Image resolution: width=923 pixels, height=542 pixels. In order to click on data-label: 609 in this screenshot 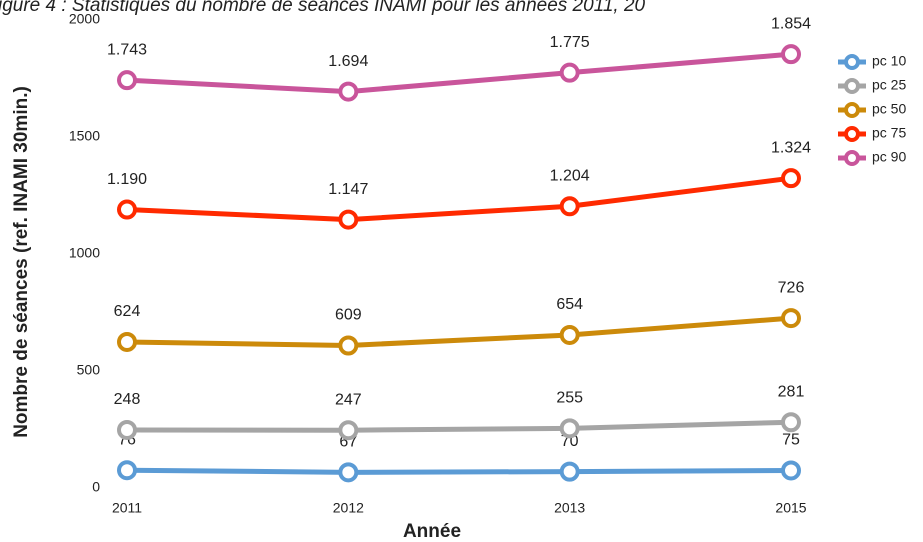, I will do `click(348, 315)`.